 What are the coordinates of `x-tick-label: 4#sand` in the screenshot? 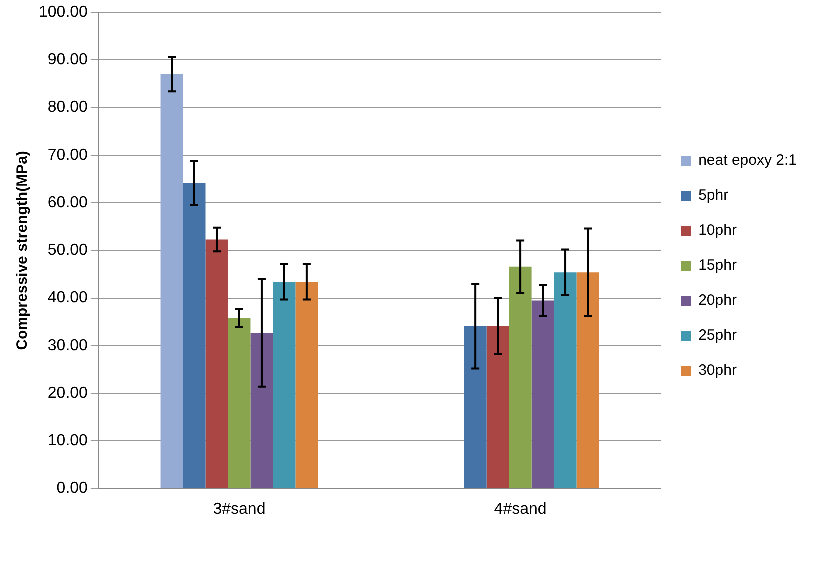 It's located at (520, 509).